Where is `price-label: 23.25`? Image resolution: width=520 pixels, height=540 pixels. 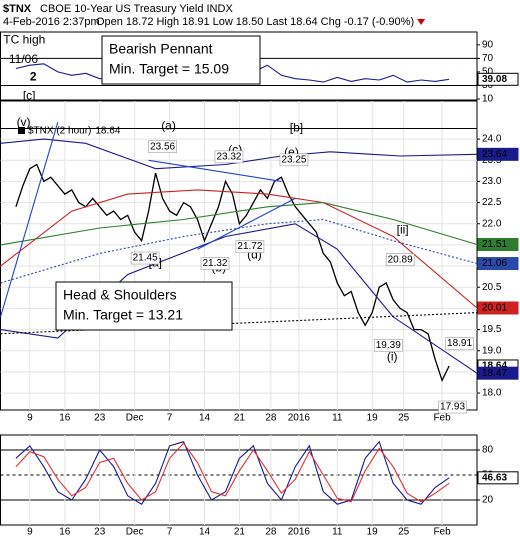 price-label: 23.25 is located at coordinates (293, 159).